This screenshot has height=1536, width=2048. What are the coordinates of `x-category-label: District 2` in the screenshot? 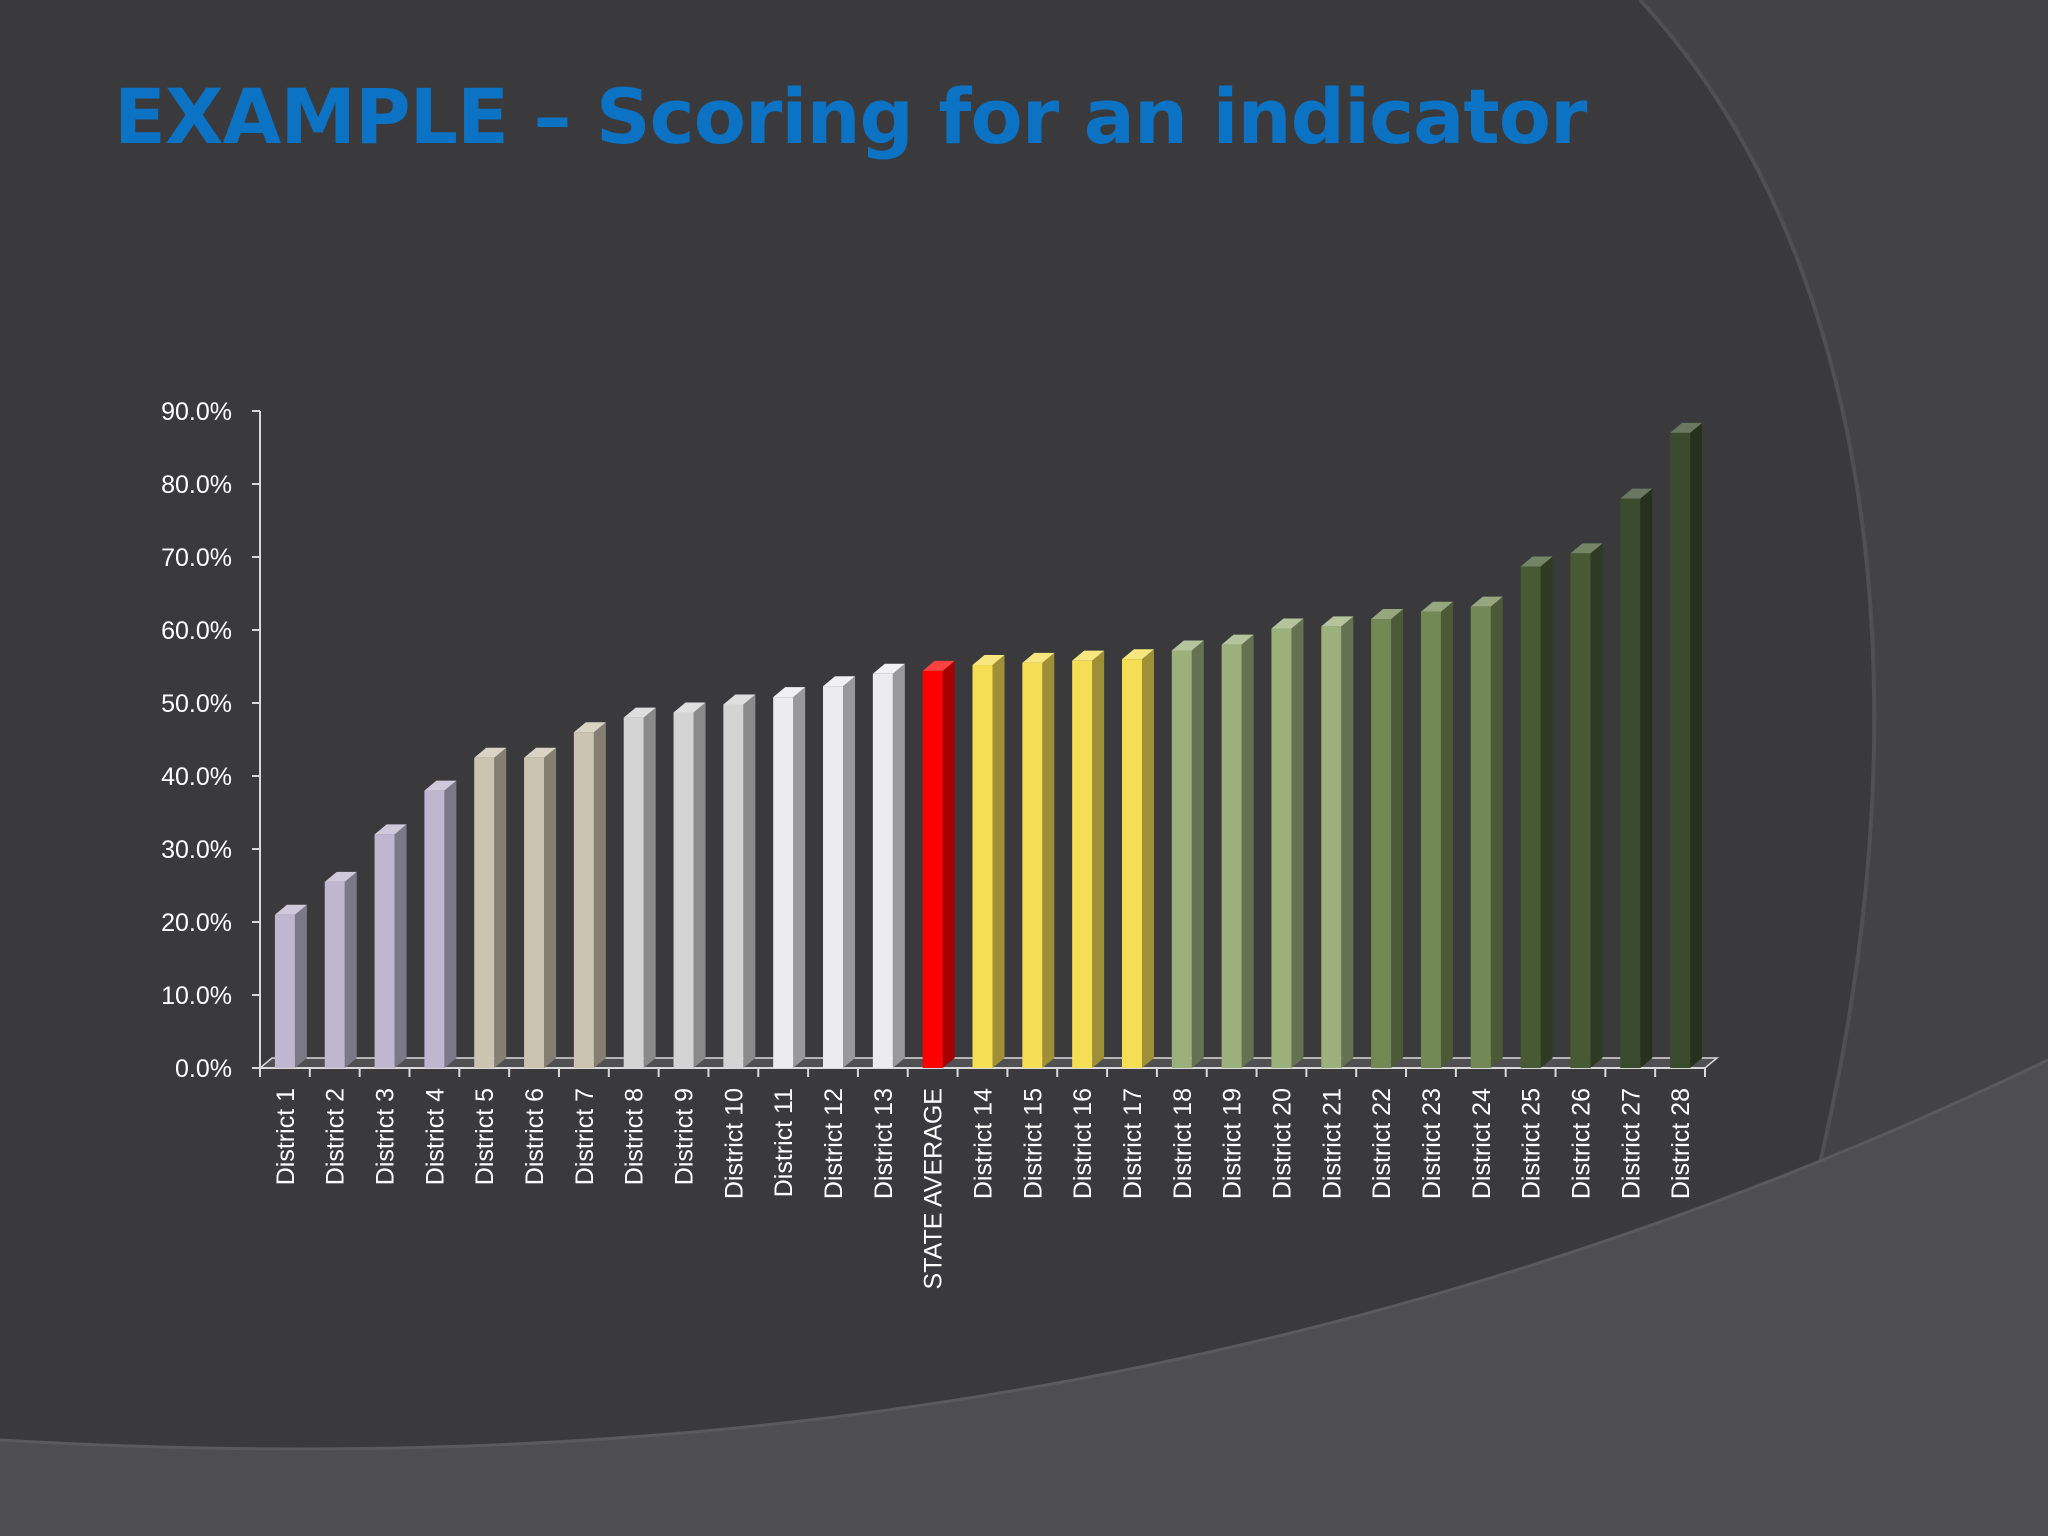 It's located at (336, 1136).